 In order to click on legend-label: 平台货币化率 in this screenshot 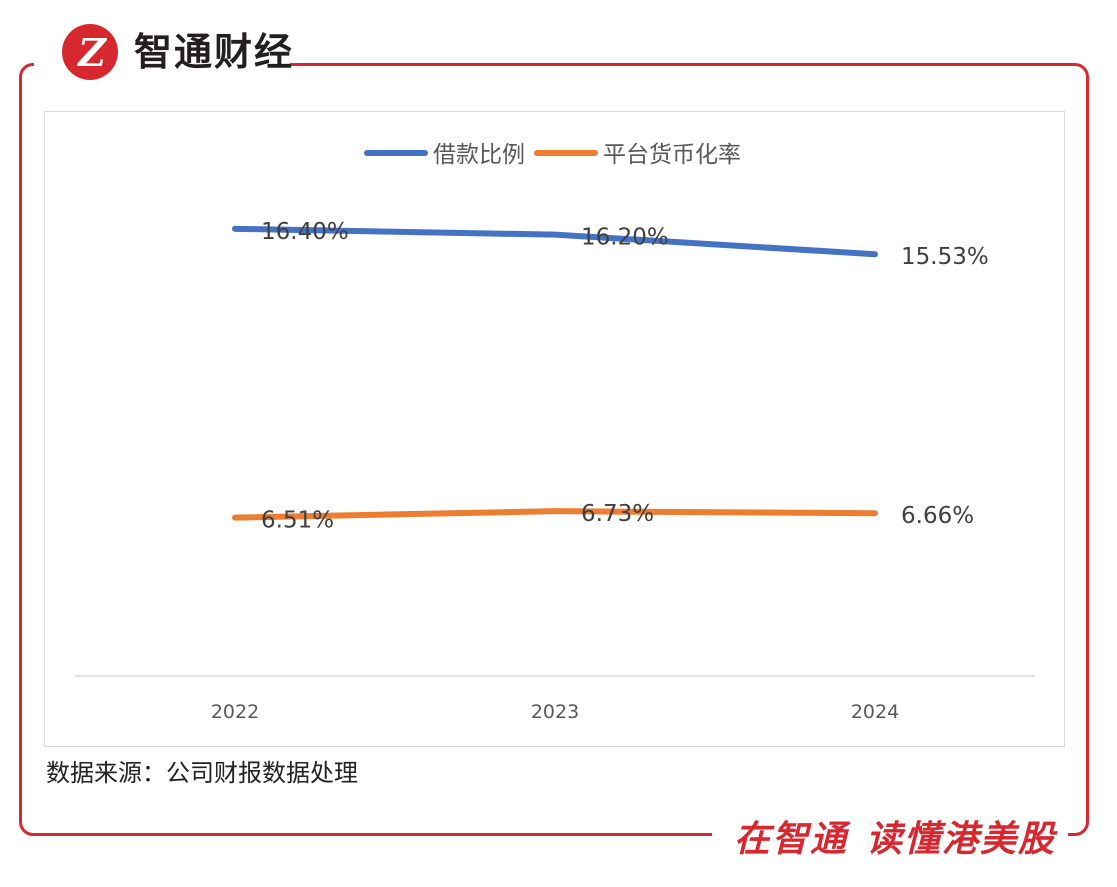, I will do `click(672, 155)`.